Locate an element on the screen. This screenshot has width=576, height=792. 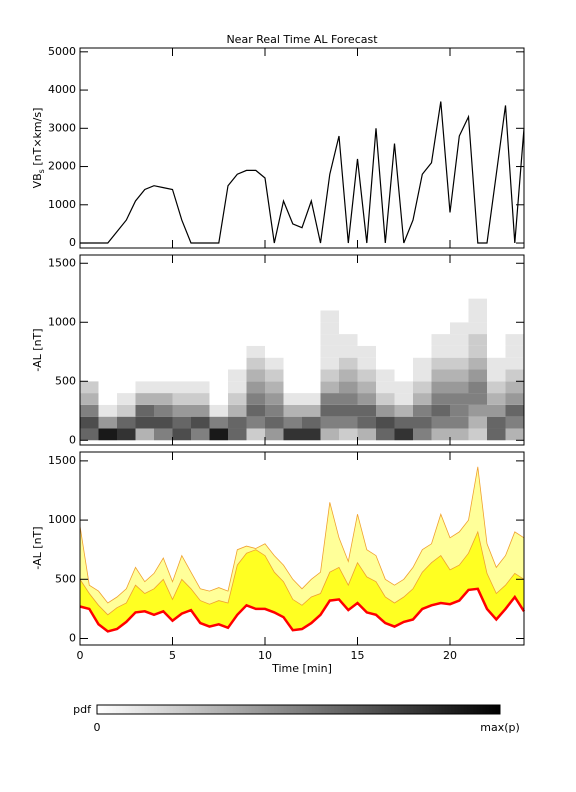
colorbar is located at coordinates (298, 709).